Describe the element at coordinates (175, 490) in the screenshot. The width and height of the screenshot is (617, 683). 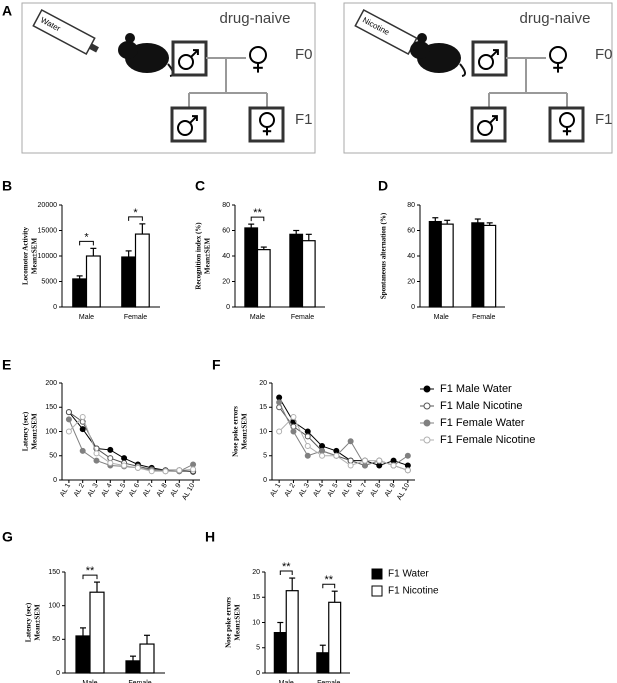
I see `x-tick-label: AL 9` at that location.